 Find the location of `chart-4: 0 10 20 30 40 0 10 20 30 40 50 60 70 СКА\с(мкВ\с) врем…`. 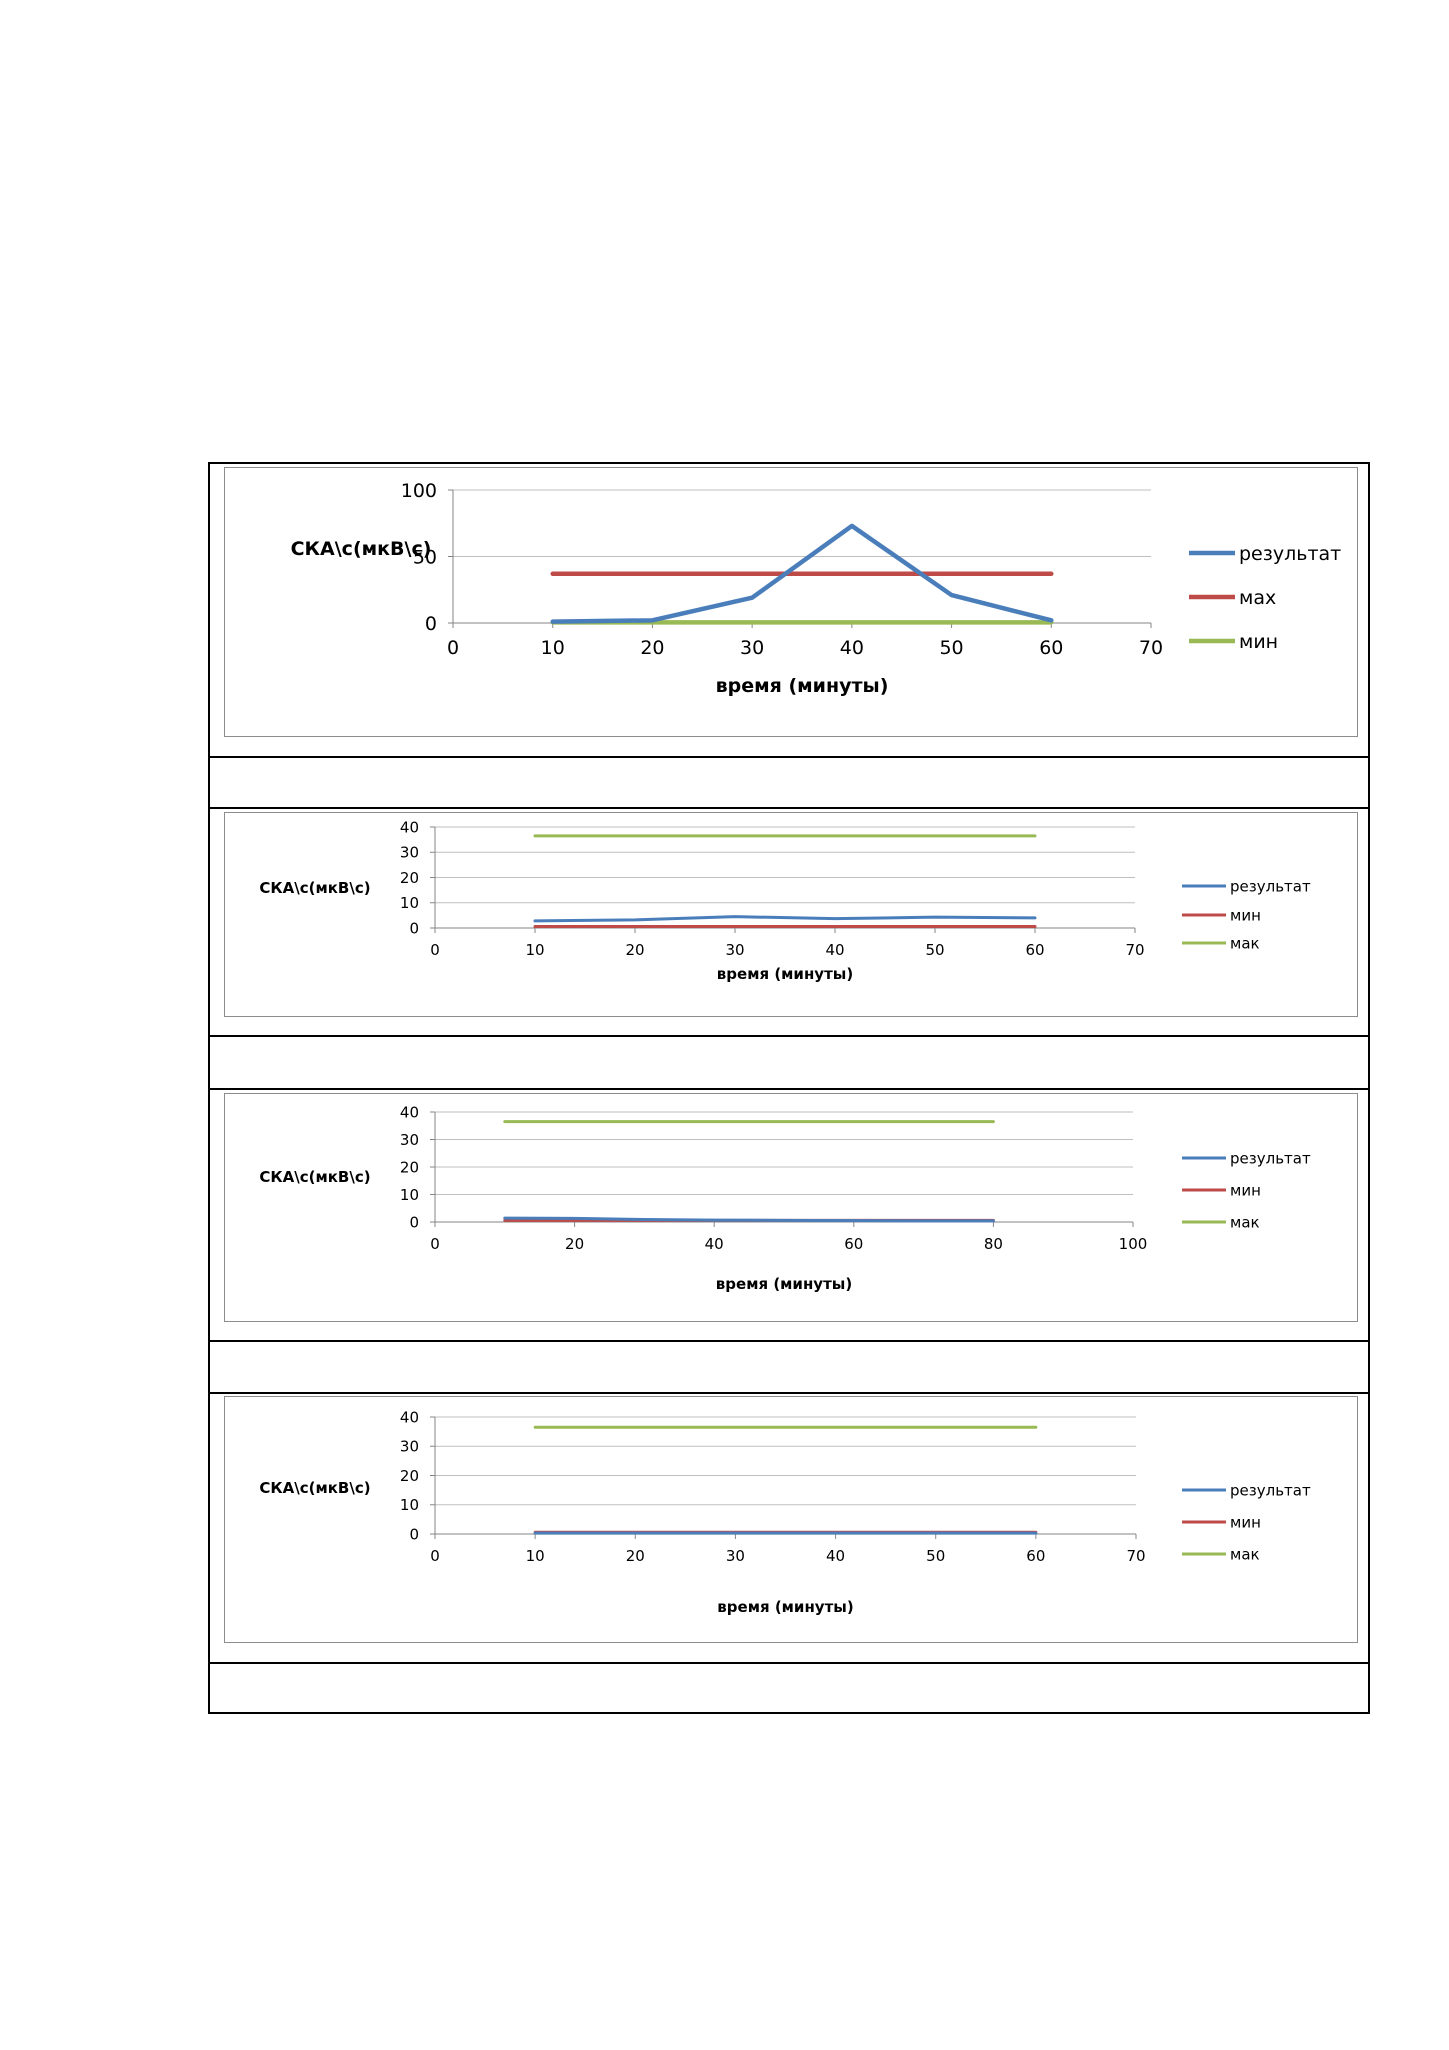

chart-4: 0 10 20 30 40 0 10 20 30 40 50 60 70 СКА\с(мкВ\с) врем… is located at coordinates (791, 1519).